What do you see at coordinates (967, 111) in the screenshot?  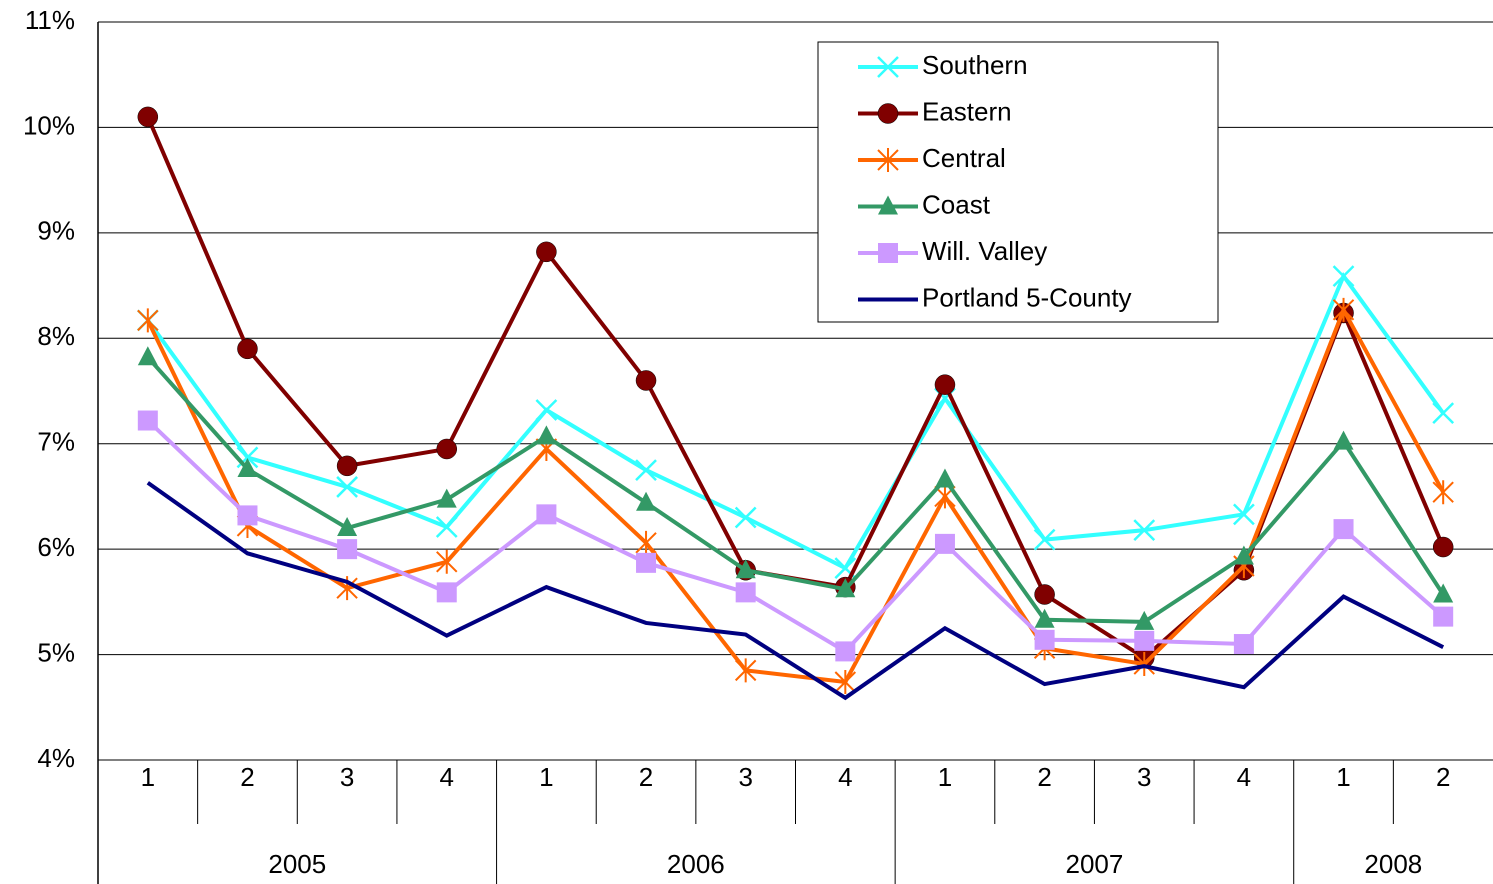 I see `legend-label: Eastern` at bounding box center [967, 111].